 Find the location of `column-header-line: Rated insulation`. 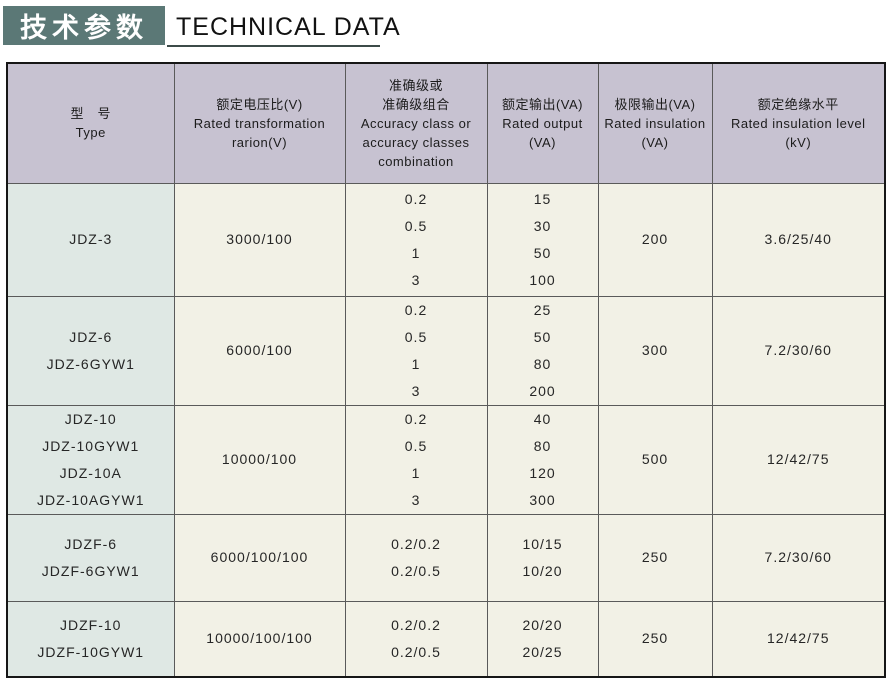

column-header-line: Rated insulation is located at coordinates (655, 123).